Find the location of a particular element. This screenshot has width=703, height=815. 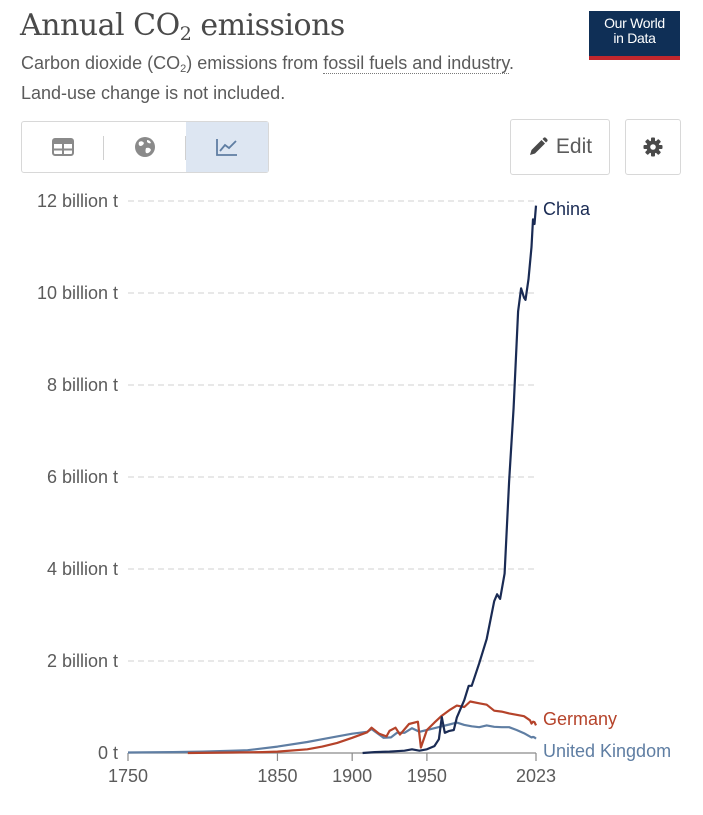

title-text-end: emissions is located at coordinates (268, 25).